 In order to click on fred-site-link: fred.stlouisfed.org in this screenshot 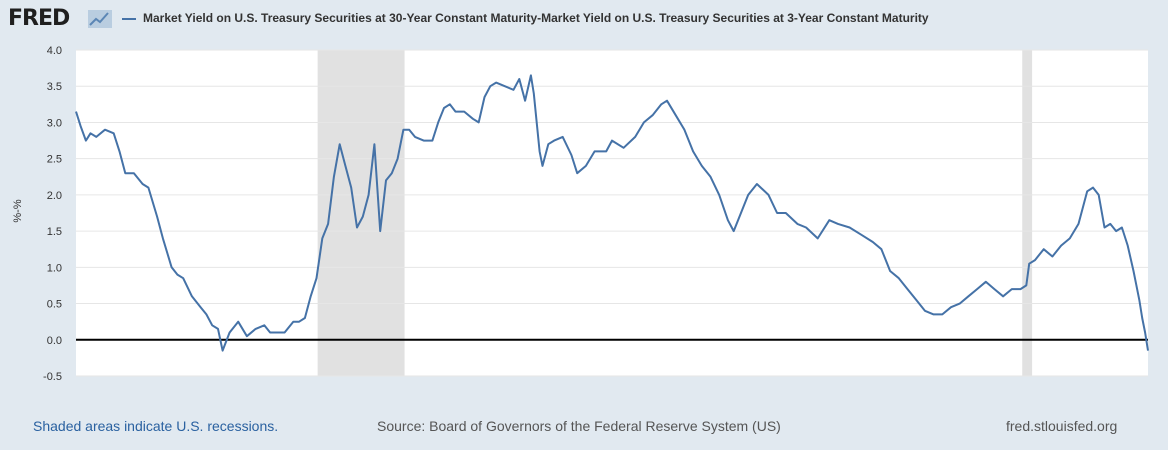, I will do `click(1062, 426)`.